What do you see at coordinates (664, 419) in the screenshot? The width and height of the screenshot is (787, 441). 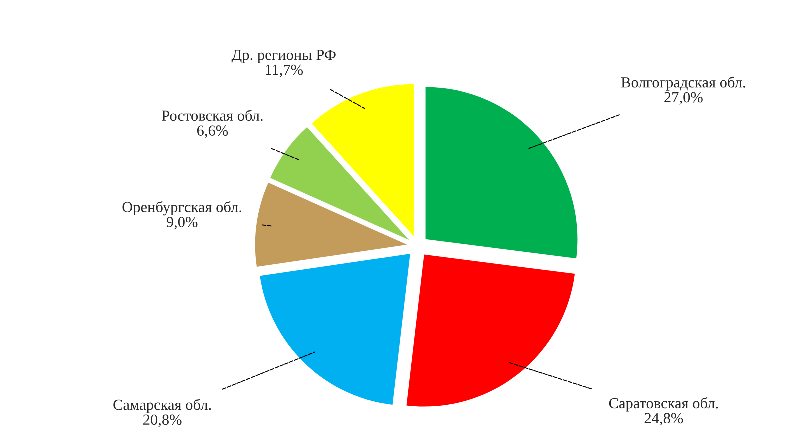 I see `data-label: 24,8%` at bounding box center [664, 419].